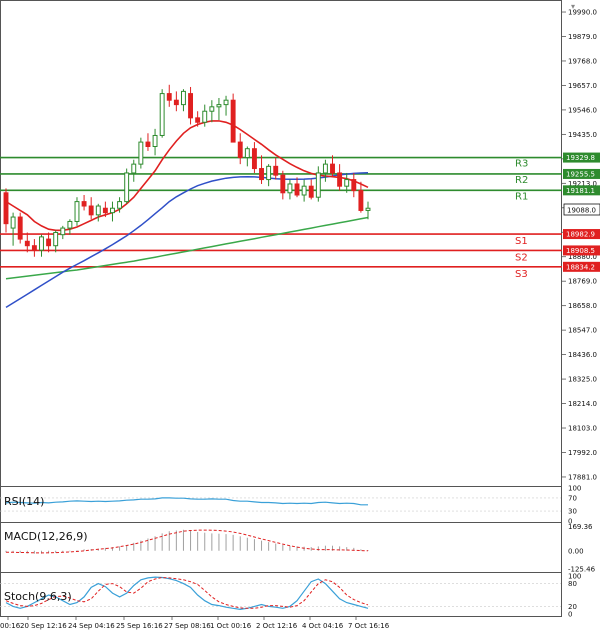 This screenshot has height=632, width=600. I want to click on price-tick-label: 18214.0, so click(582, 404).